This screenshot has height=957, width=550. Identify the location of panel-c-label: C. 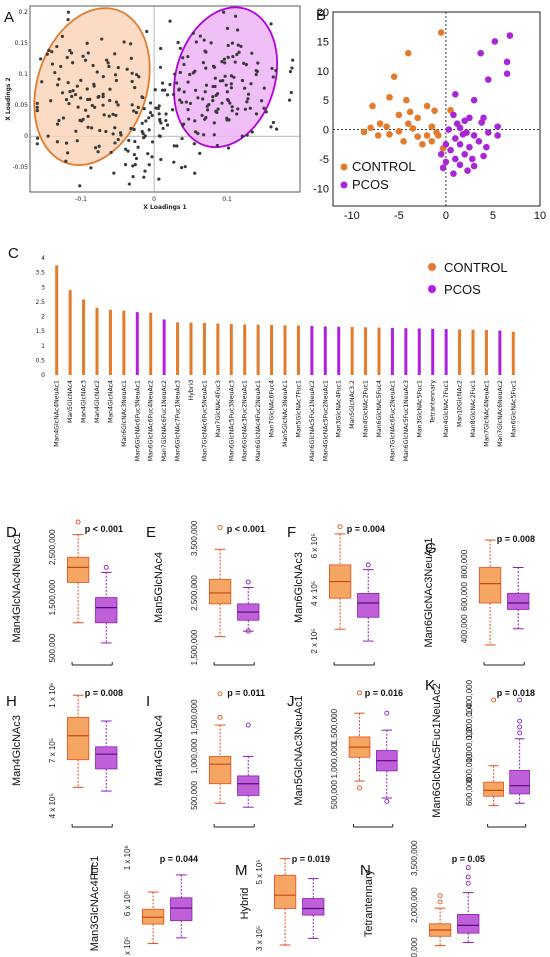
(13, 253).